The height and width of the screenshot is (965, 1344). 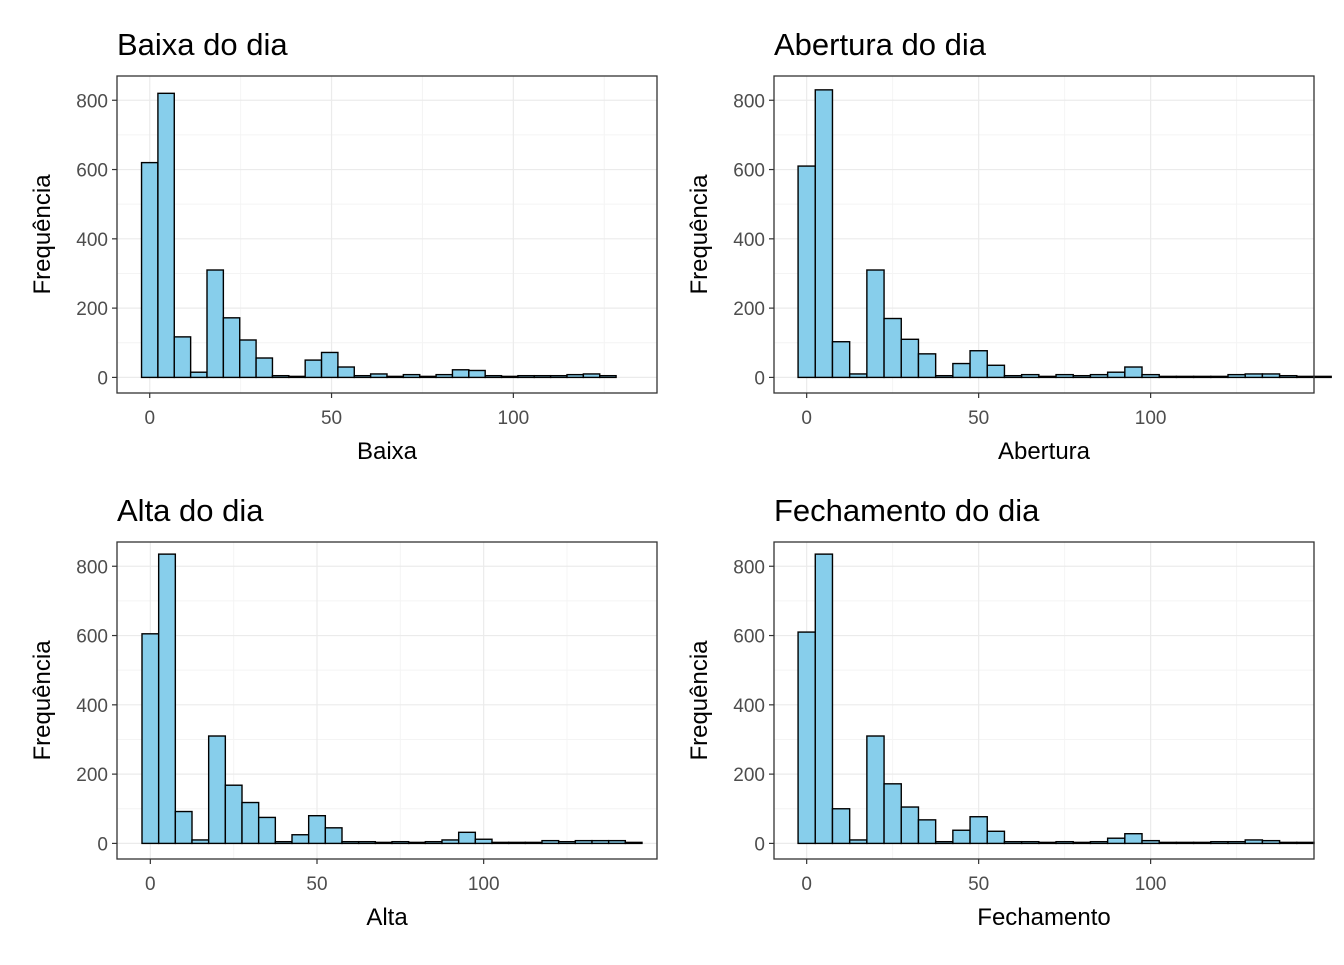 I want to click on x-axis-label: Abertura, so click(x=1044, y=451).